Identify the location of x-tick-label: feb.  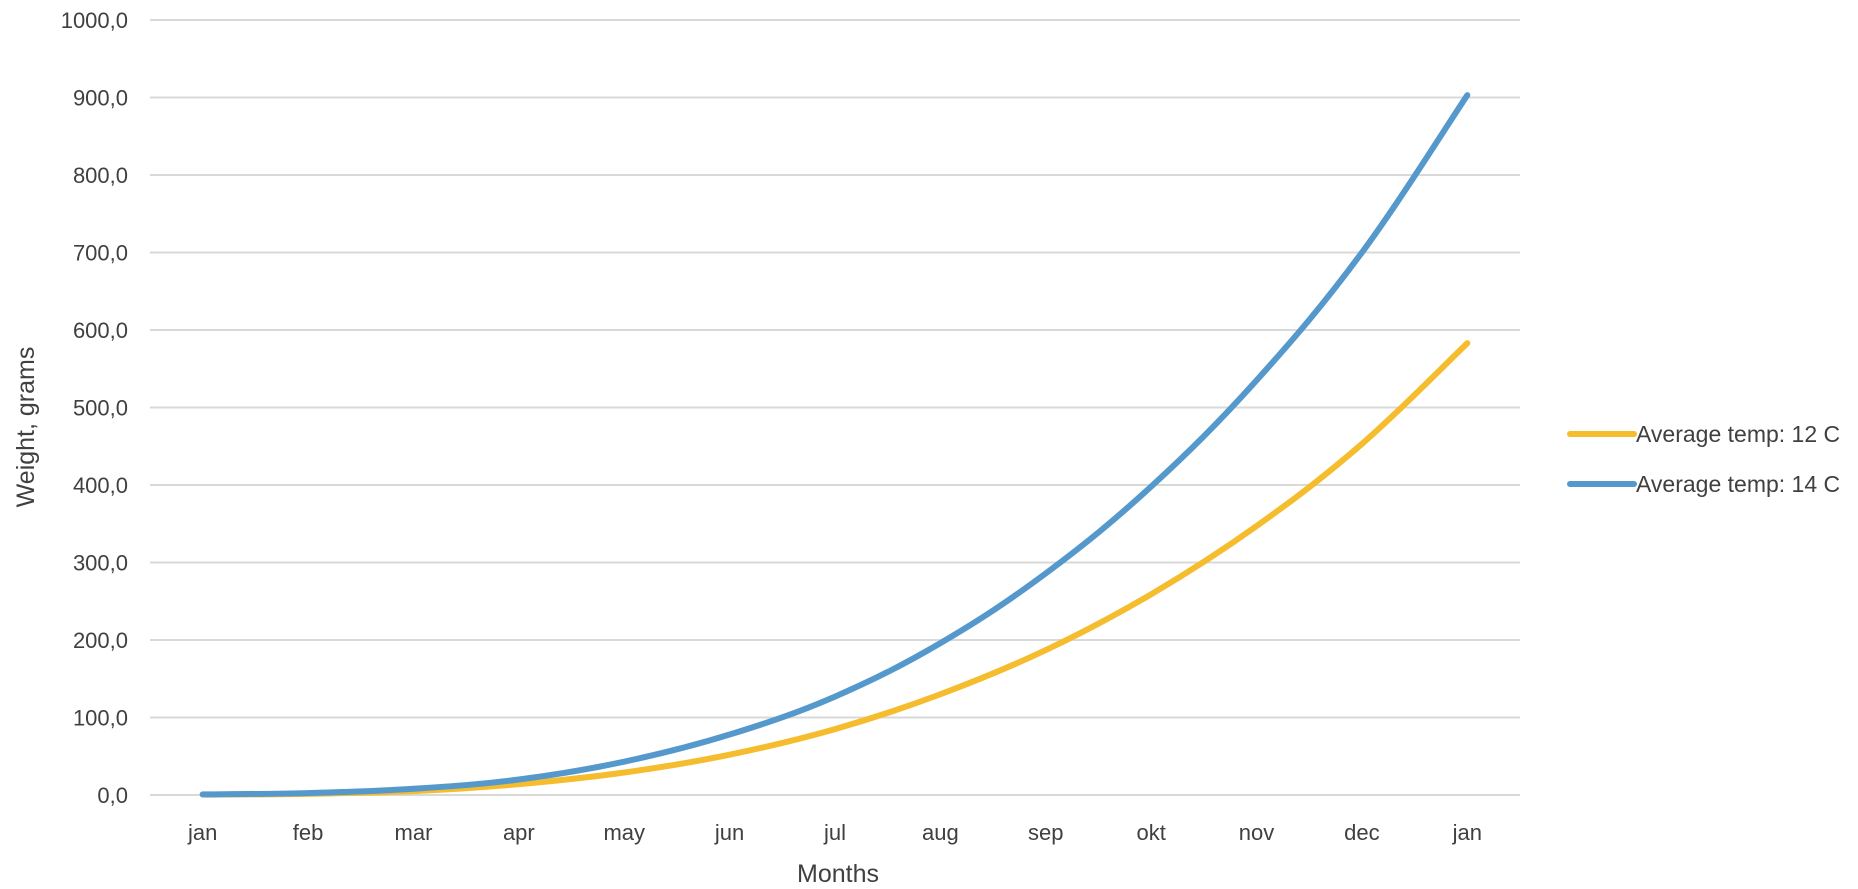
(308, 832).